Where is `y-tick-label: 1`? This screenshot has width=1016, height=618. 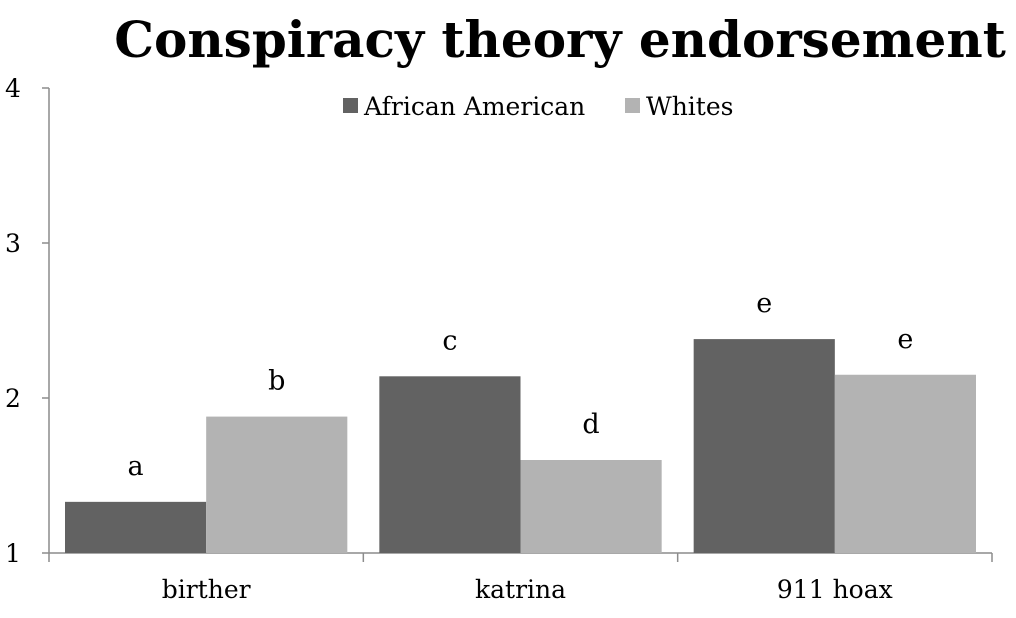
y-tick-label: 1 is located at coordinates (13, 553).